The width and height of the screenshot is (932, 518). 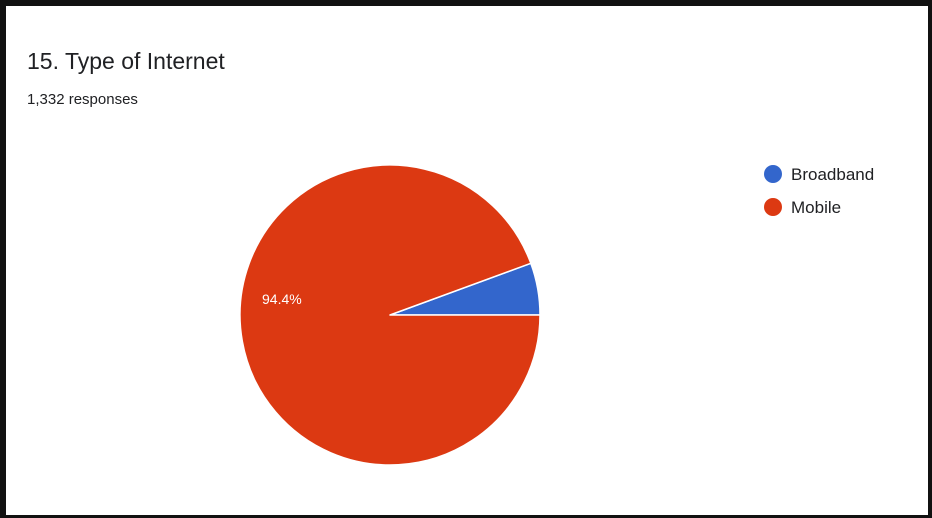 I want to click on pie-slice-labels: 94.4%, so click(x=282, y=299).